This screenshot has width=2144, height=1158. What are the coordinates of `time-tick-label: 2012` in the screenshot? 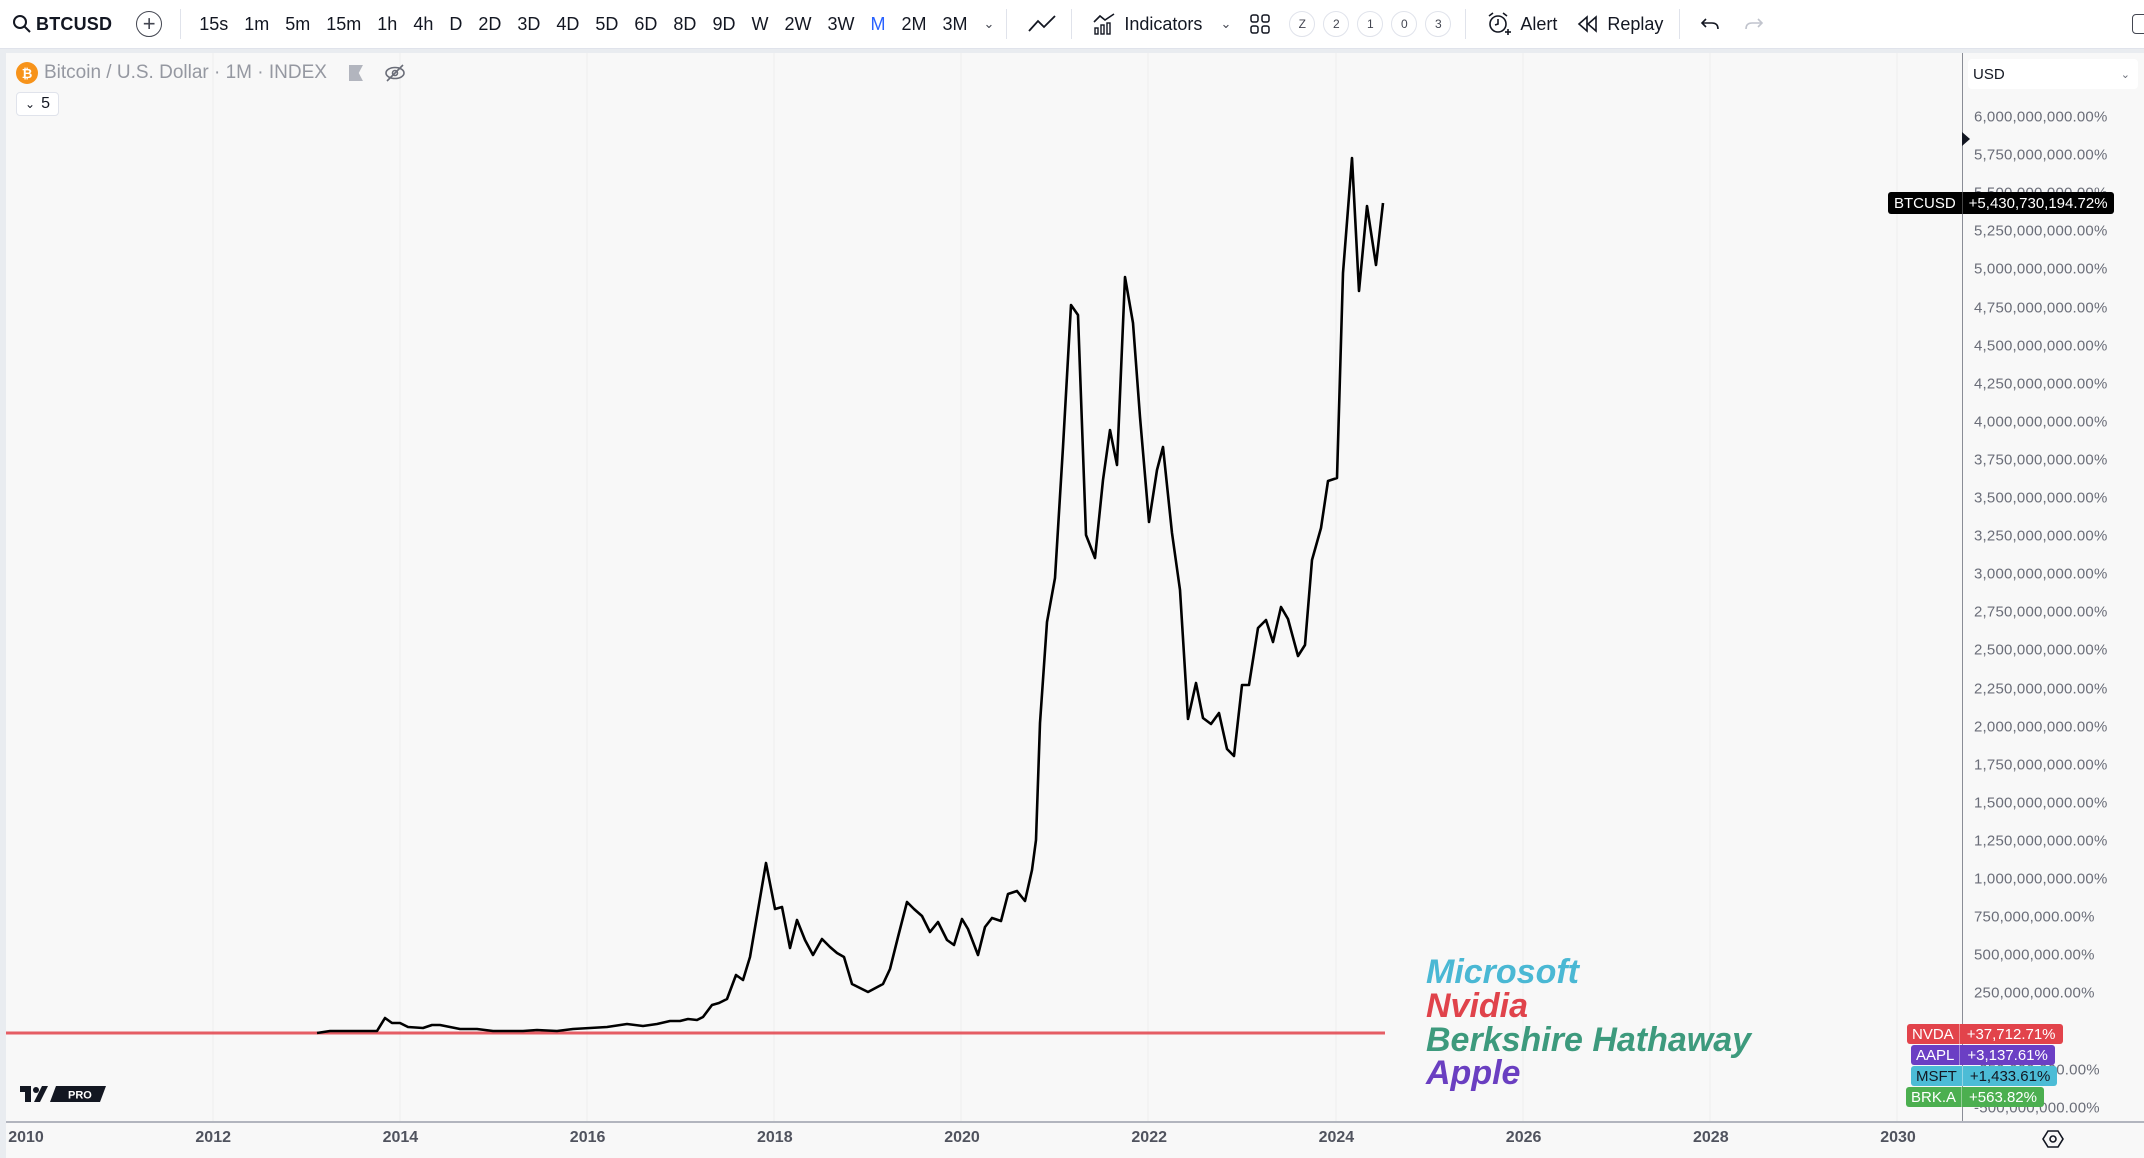 It's located at (213, 1137).